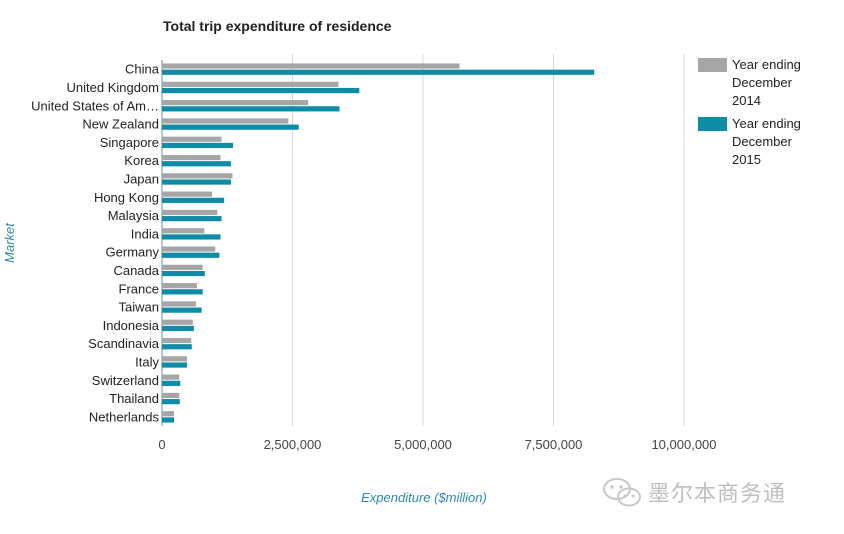  I want to click on category-label: Taiwan, so click(139, 307).